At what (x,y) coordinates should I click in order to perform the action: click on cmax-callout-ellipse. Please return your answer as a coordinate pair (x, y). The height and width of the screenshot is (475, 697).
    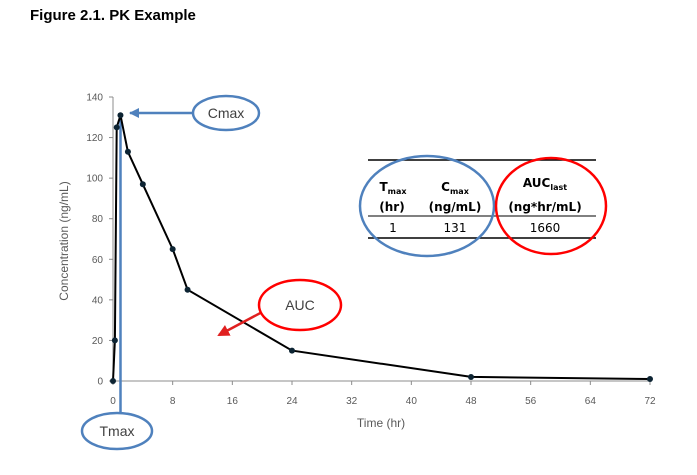
    Looking at the image, I should click on (226, 113).